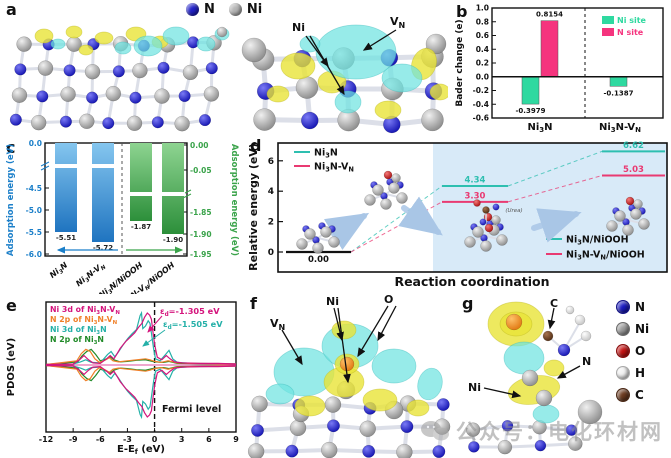 The image size is (671, 458). Describe the element at coordinates (141, 227) in the screenshot. I see `svg-text: -1.87` at that location.